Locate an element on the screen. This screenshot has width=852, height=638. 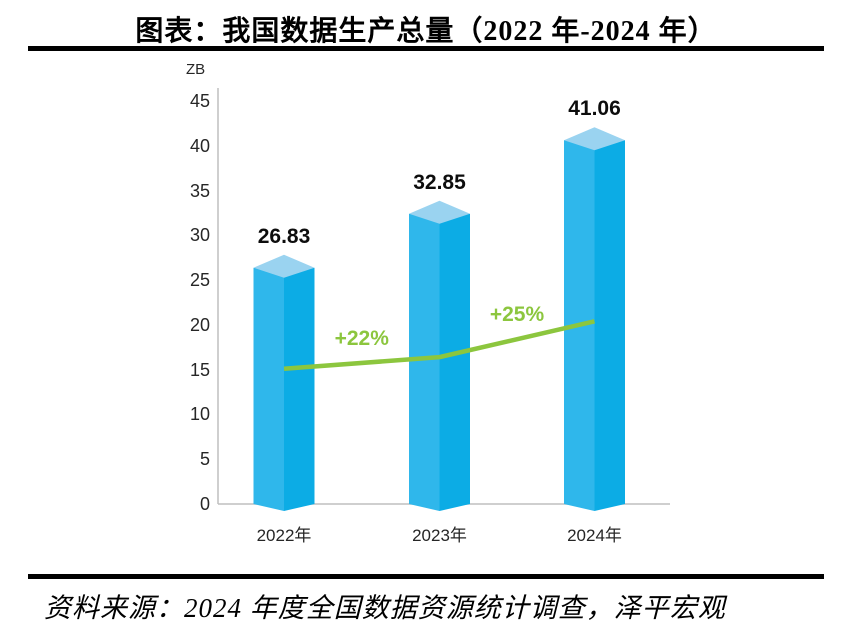
y-tick-label: 35 is located at coordinates (199, 190).